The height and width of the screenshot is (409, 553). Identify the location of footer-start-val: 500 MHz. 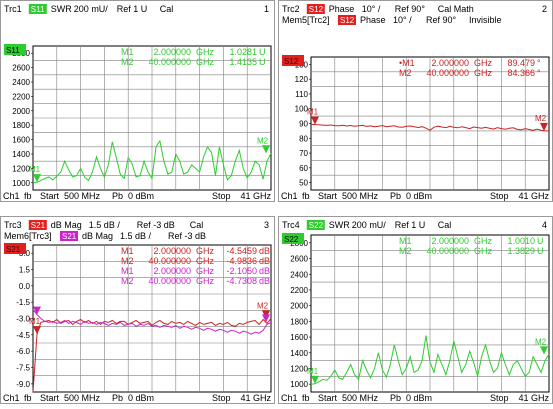
(82, 196).